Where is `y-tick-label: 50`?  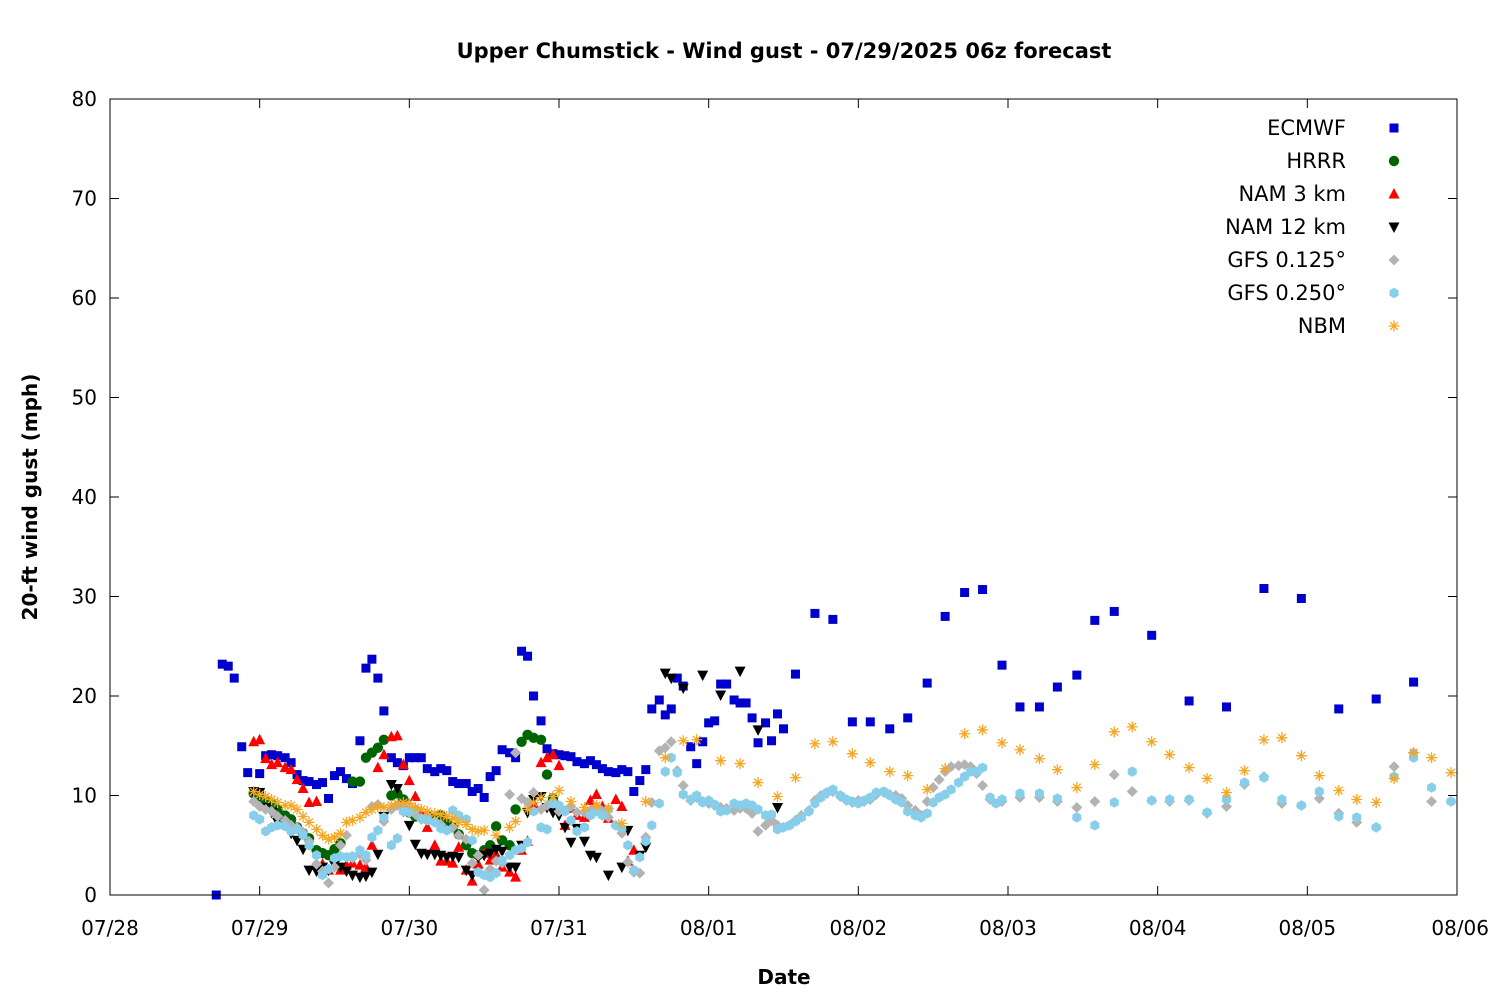
y-tick-label: 50 is located at coordinates (84, 398).